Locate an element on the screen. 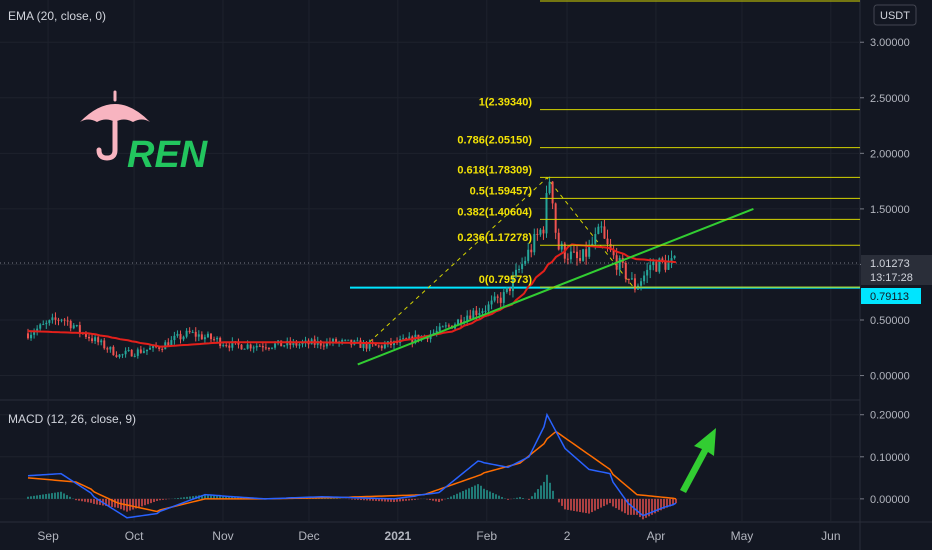  currency-badge-frame is located at coordinates (895, 15).